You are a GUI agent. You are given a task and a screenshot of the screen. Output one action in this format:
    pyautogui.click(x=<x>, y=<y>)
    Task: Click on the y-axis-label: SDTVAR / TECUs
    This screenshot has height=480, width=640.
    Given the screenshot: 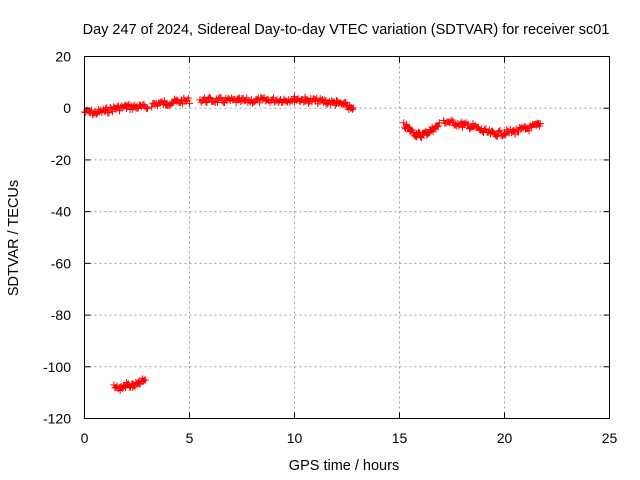 What is the action you would take?
    pyautogui.click(x=14, y=238)
    